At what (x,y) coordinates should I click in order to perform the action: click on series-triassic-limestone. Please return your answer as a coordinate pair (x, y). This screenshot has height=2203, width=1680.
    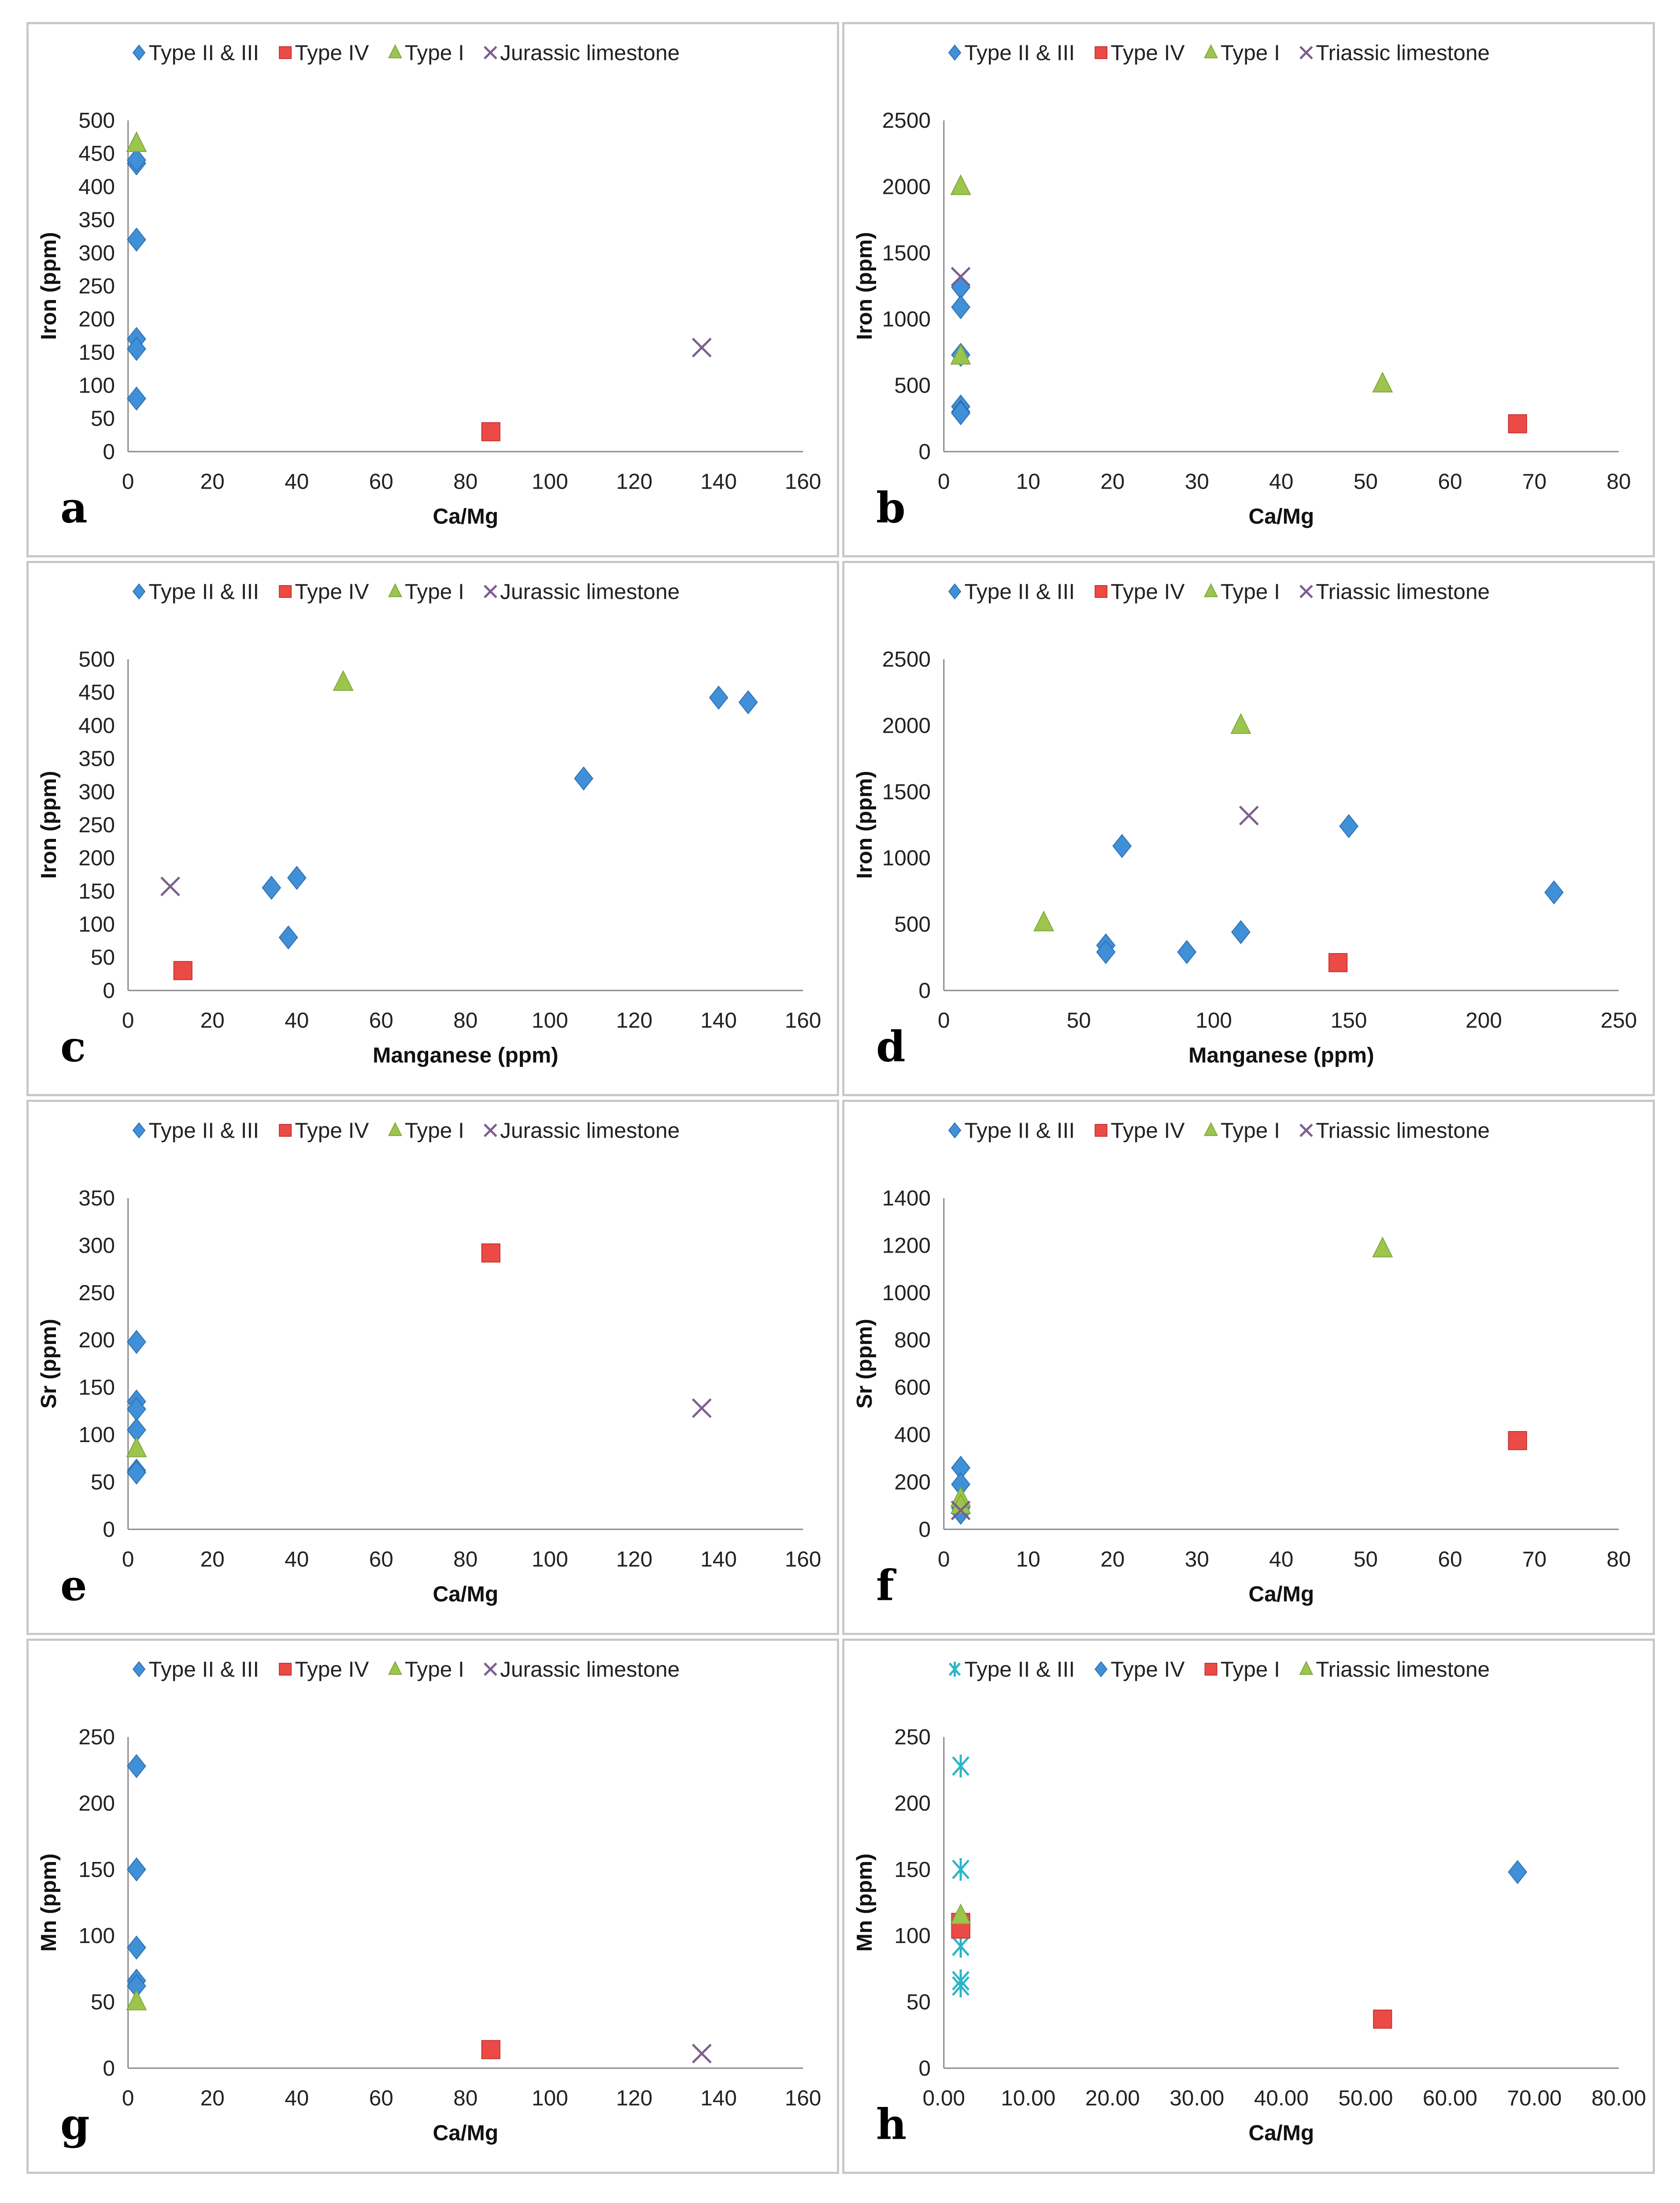
    Looking at the image, I should click on (960, 1914).